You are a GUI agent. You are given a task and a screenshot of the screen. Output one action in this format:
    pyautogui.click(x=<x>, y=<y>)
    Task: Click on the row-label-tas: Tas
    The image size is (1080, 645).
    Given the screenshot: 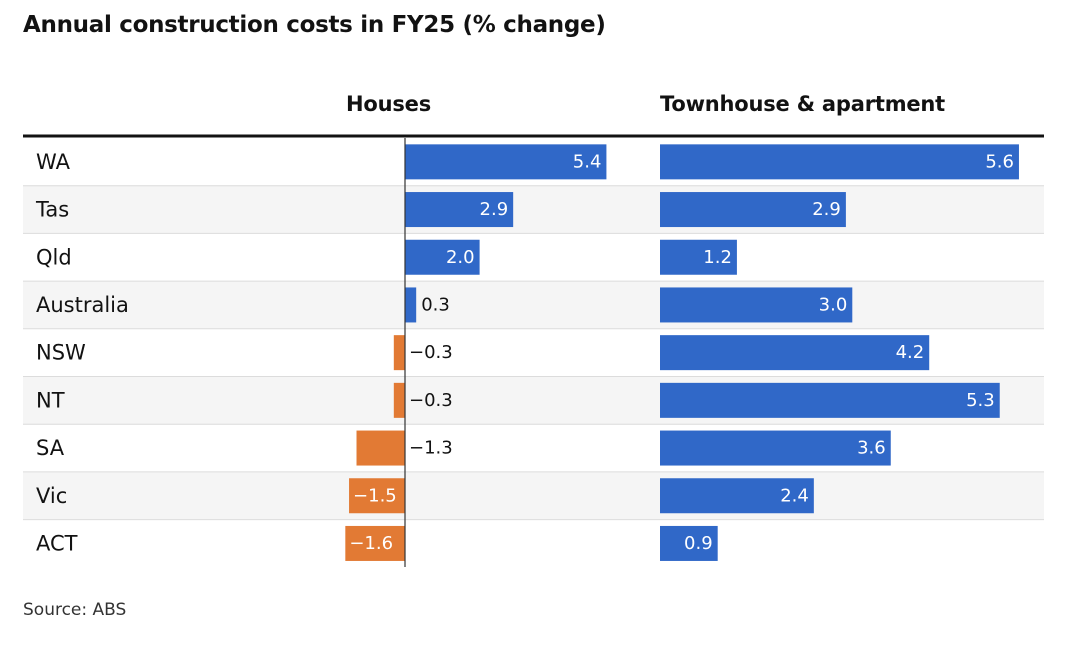 What is the action you would take?
    pyautogui.click(x=52, y=210)
    